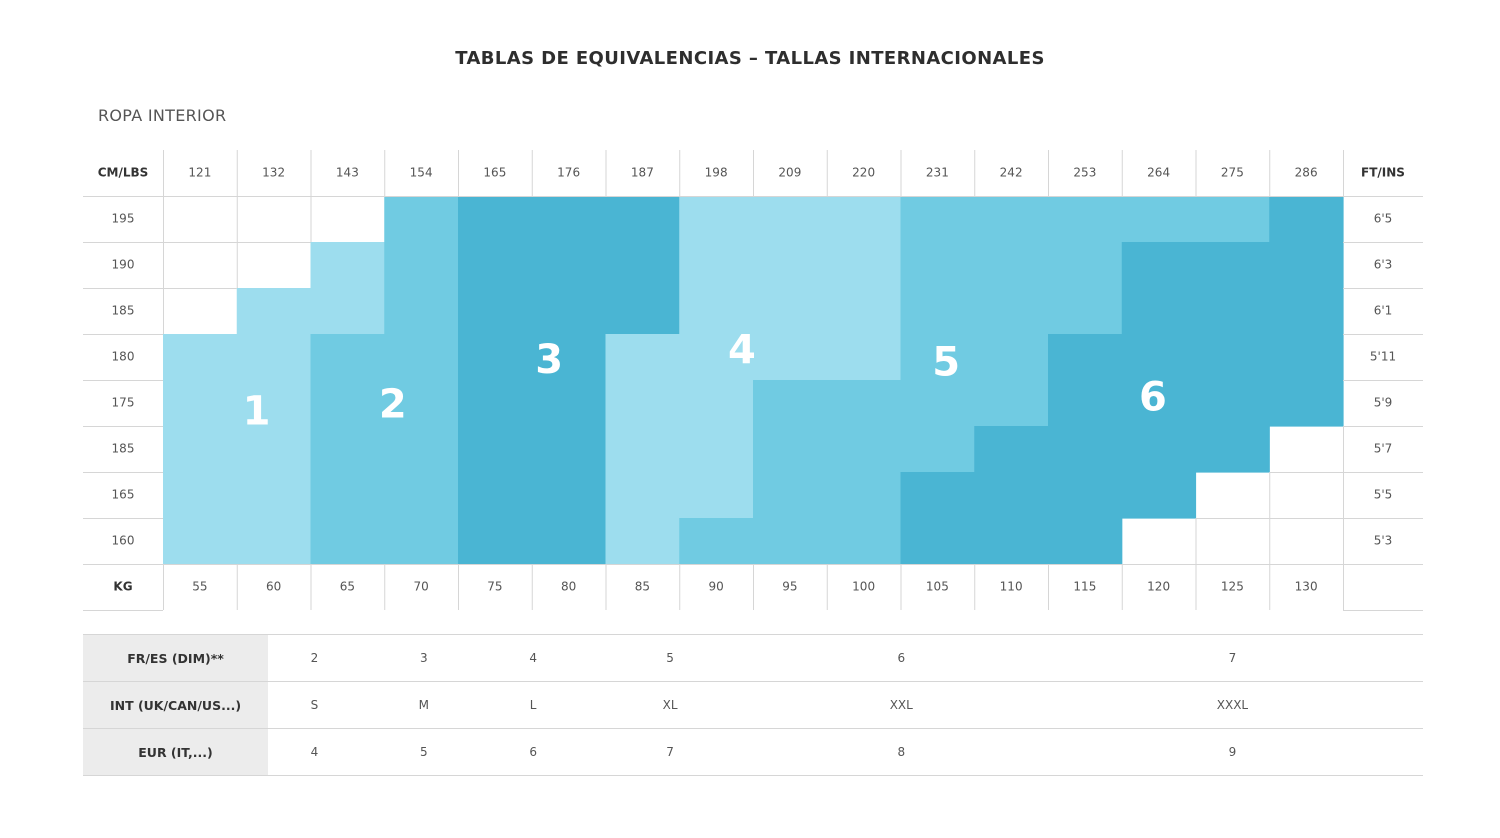  What do you see at coordinates (1383, 495) in the screenshot?
I see `ft-tick-label: 5'5` at bounding box center [1383, 495].